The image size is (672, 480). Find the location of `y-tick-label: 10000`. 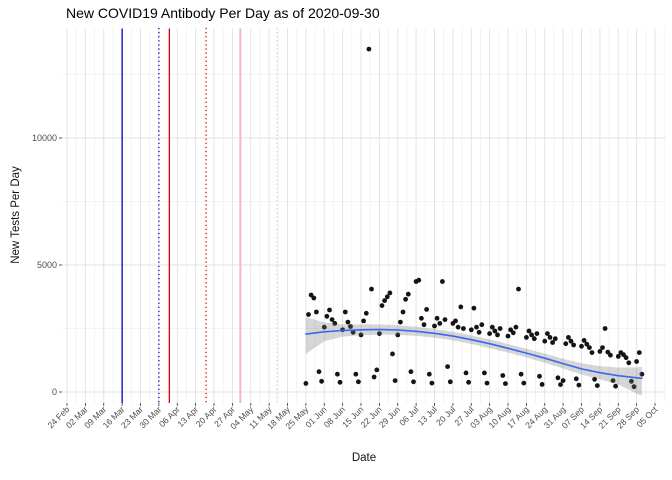

y-tick-label: 10000 is located at coordinates (44, 138).